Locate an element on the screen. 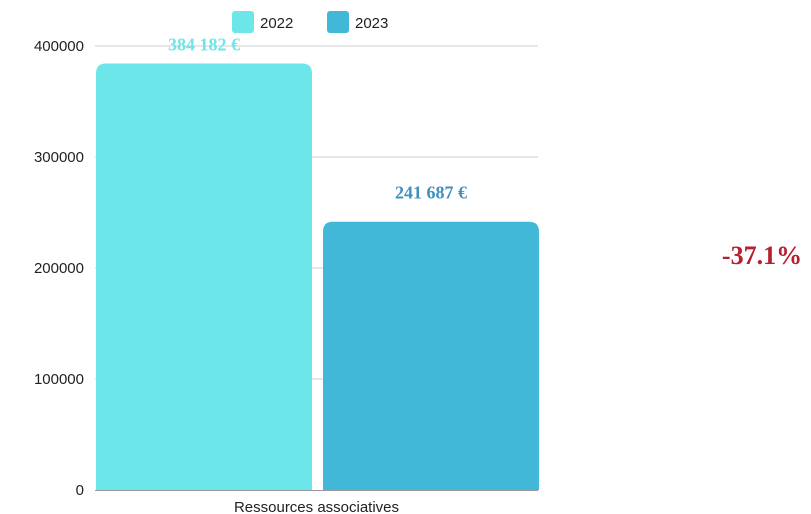 This screenshot has width=811, height=514. y-tick-label: 0 is located at coordinates (80, 490).